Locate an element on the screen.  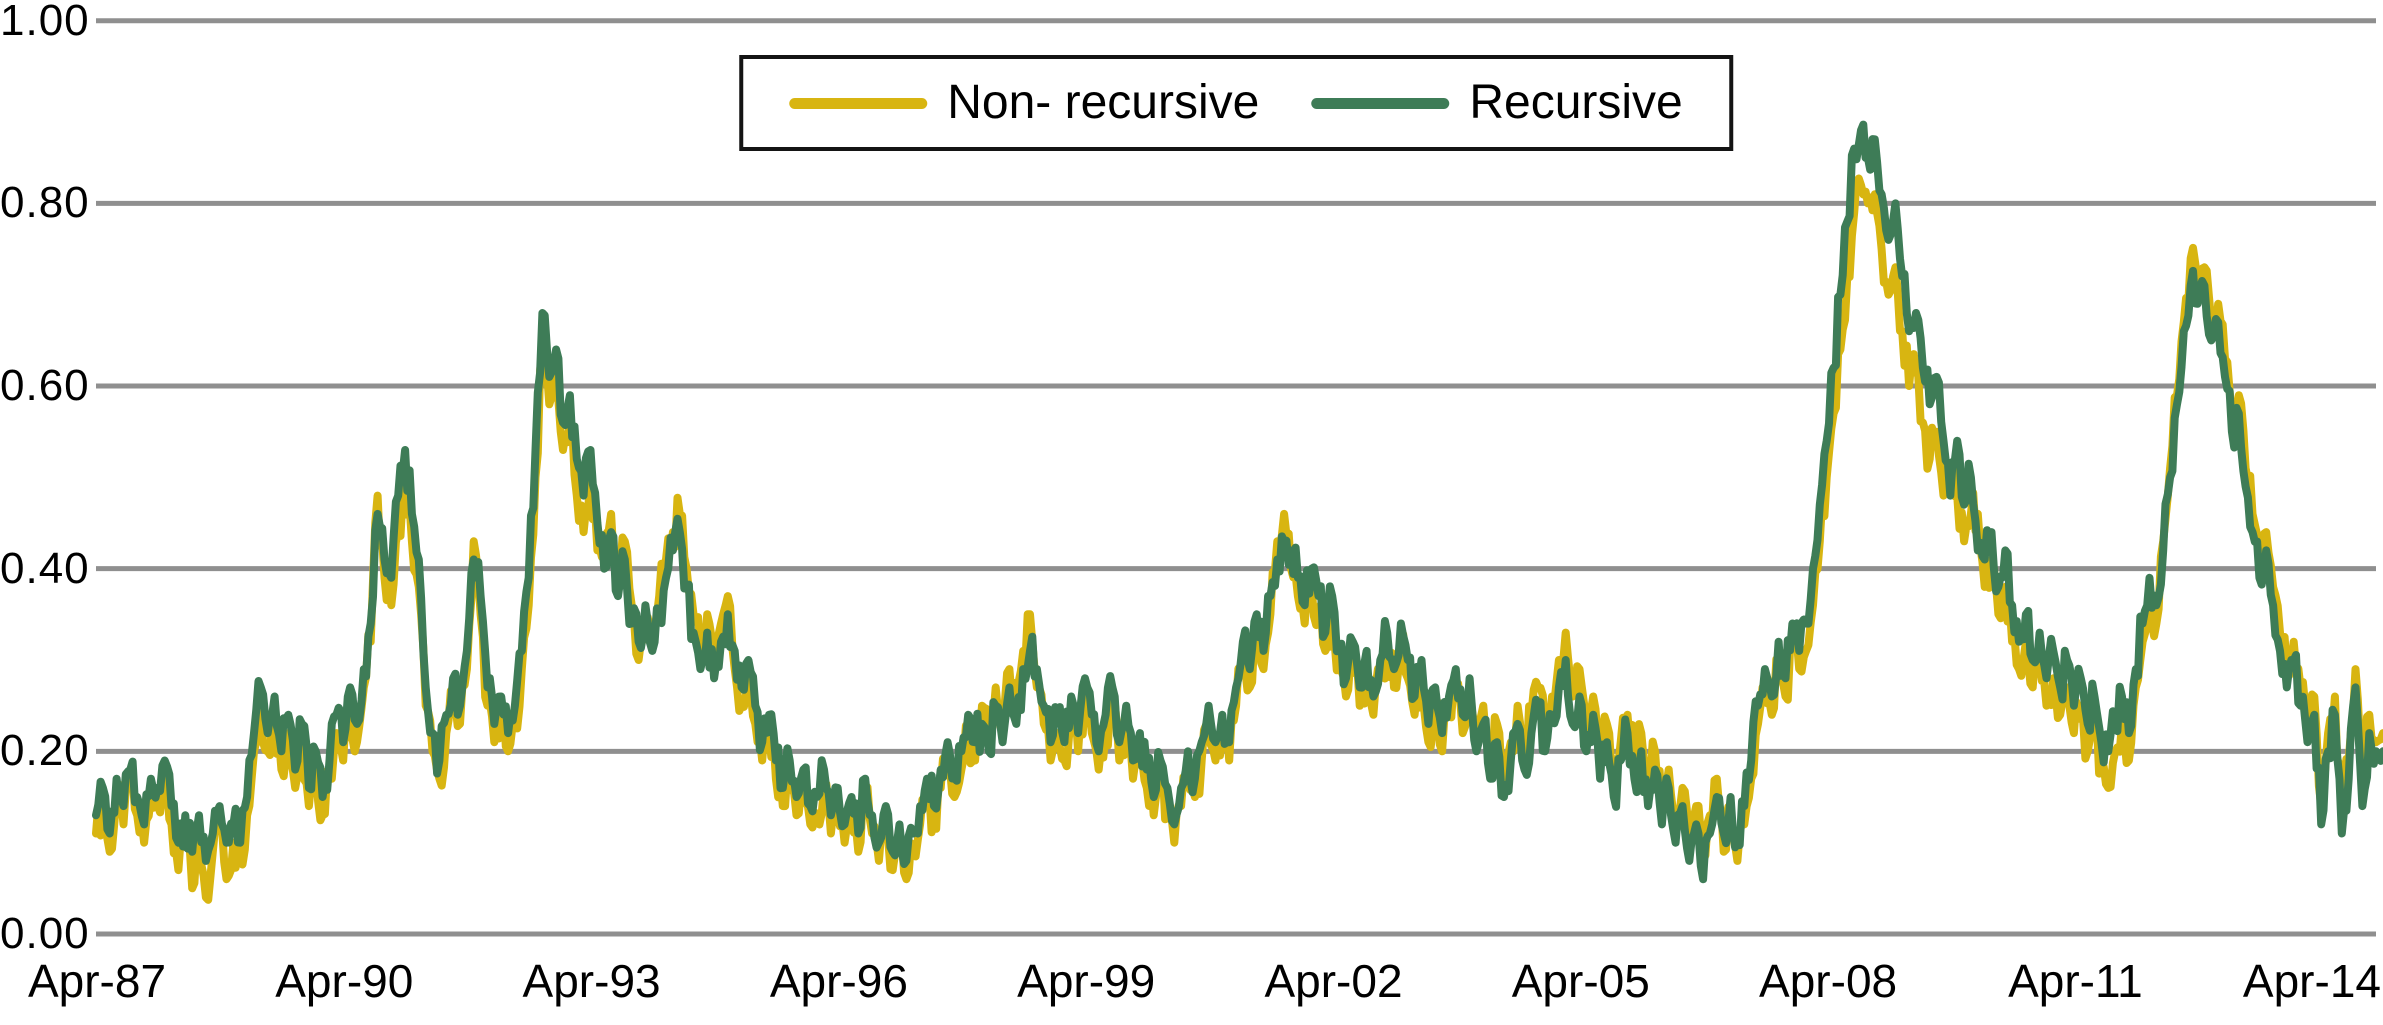
y-tick-label: 0.60 is located at coordinates (45, 386).